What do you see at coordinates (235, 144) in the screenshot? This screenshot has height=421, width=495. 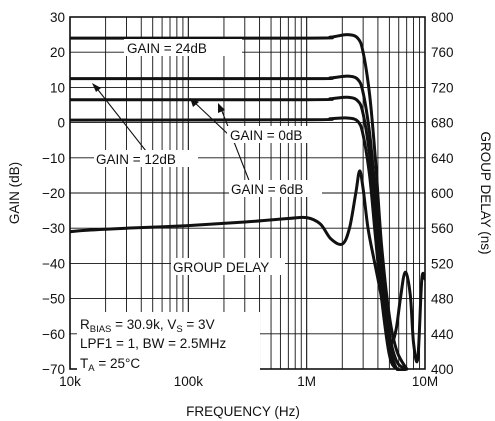 I see `arrow-gain6` at bounding box center [235, 144].